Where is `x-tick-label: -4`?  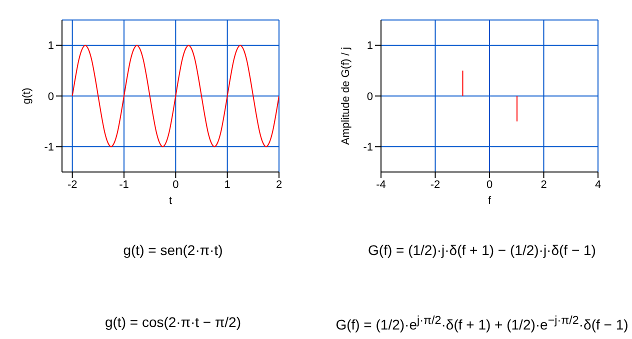
x-tick-label: -4 is located at coordinates (381, 184).